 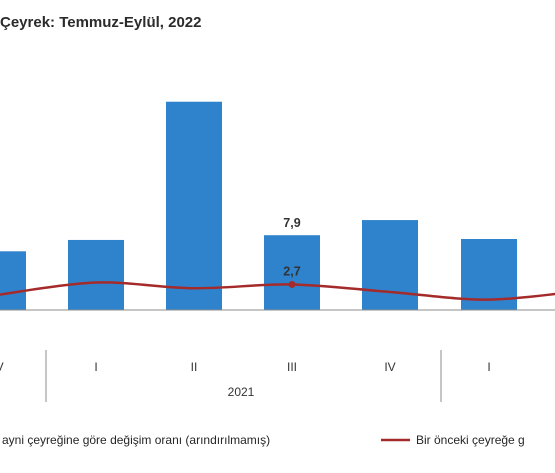 What do you see at coordinates (292, 284) in the screenshot?
I see `line-point` at bounding box center [292, 284].